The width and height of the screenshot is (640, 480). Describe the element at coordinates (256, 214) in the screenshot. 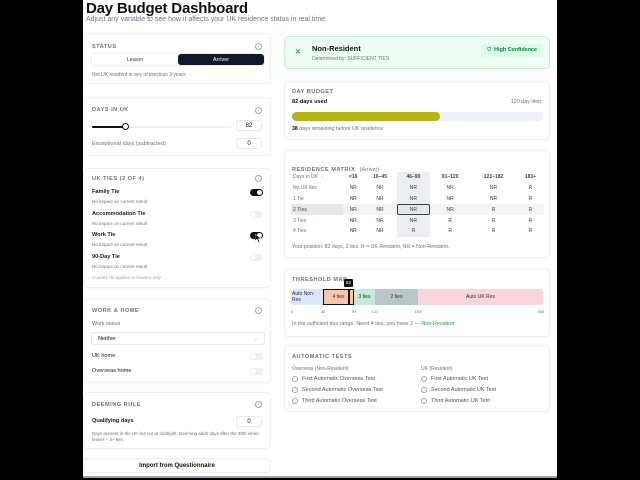

I see `accommodation-tie-toggle` at that location.